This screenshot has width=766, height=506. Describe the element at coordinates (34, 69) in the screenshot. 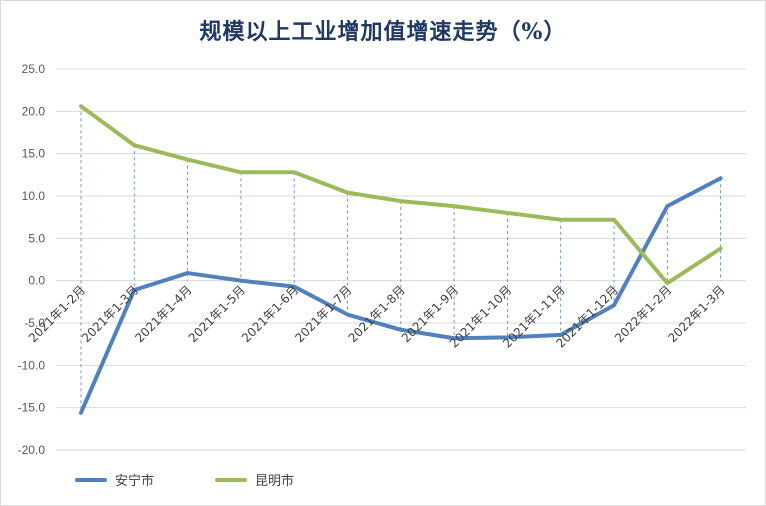

I see `y-tick-label: 25.0` at that location.